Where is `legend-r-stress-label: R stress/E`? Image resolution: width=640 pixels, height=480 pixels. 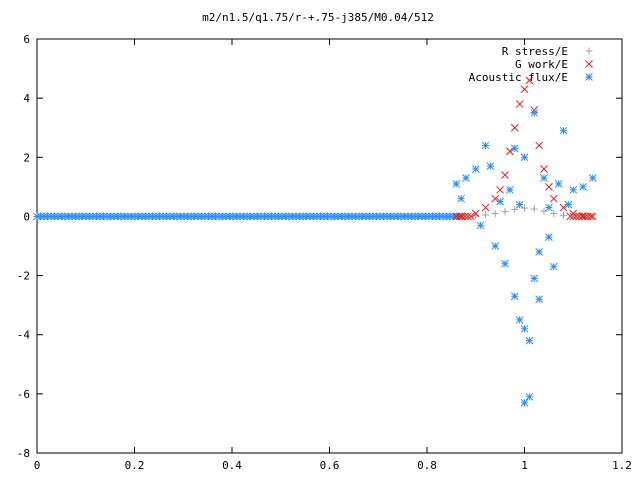 legend-r-stress-label: R stress/E is located at coordinates (535, 51).